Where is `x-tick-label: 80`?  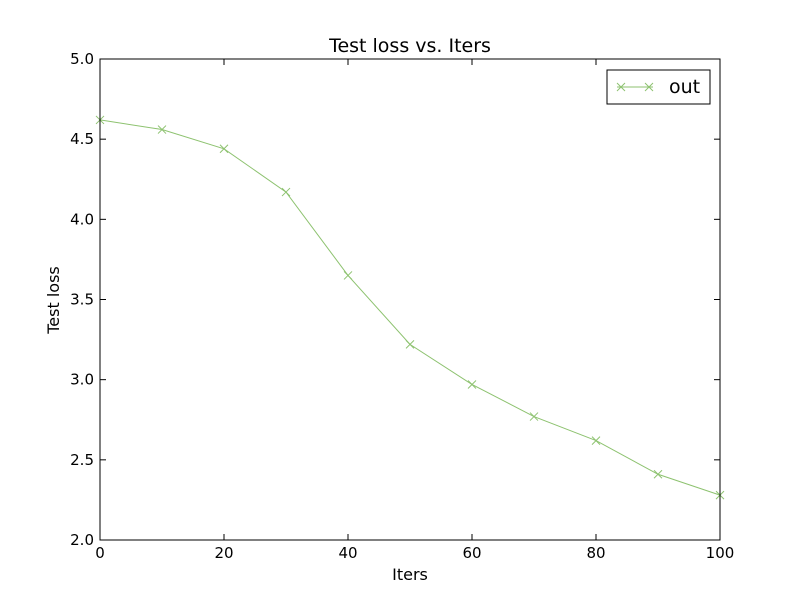
x-tick-label: 80 is located at coordinates (595, 553).